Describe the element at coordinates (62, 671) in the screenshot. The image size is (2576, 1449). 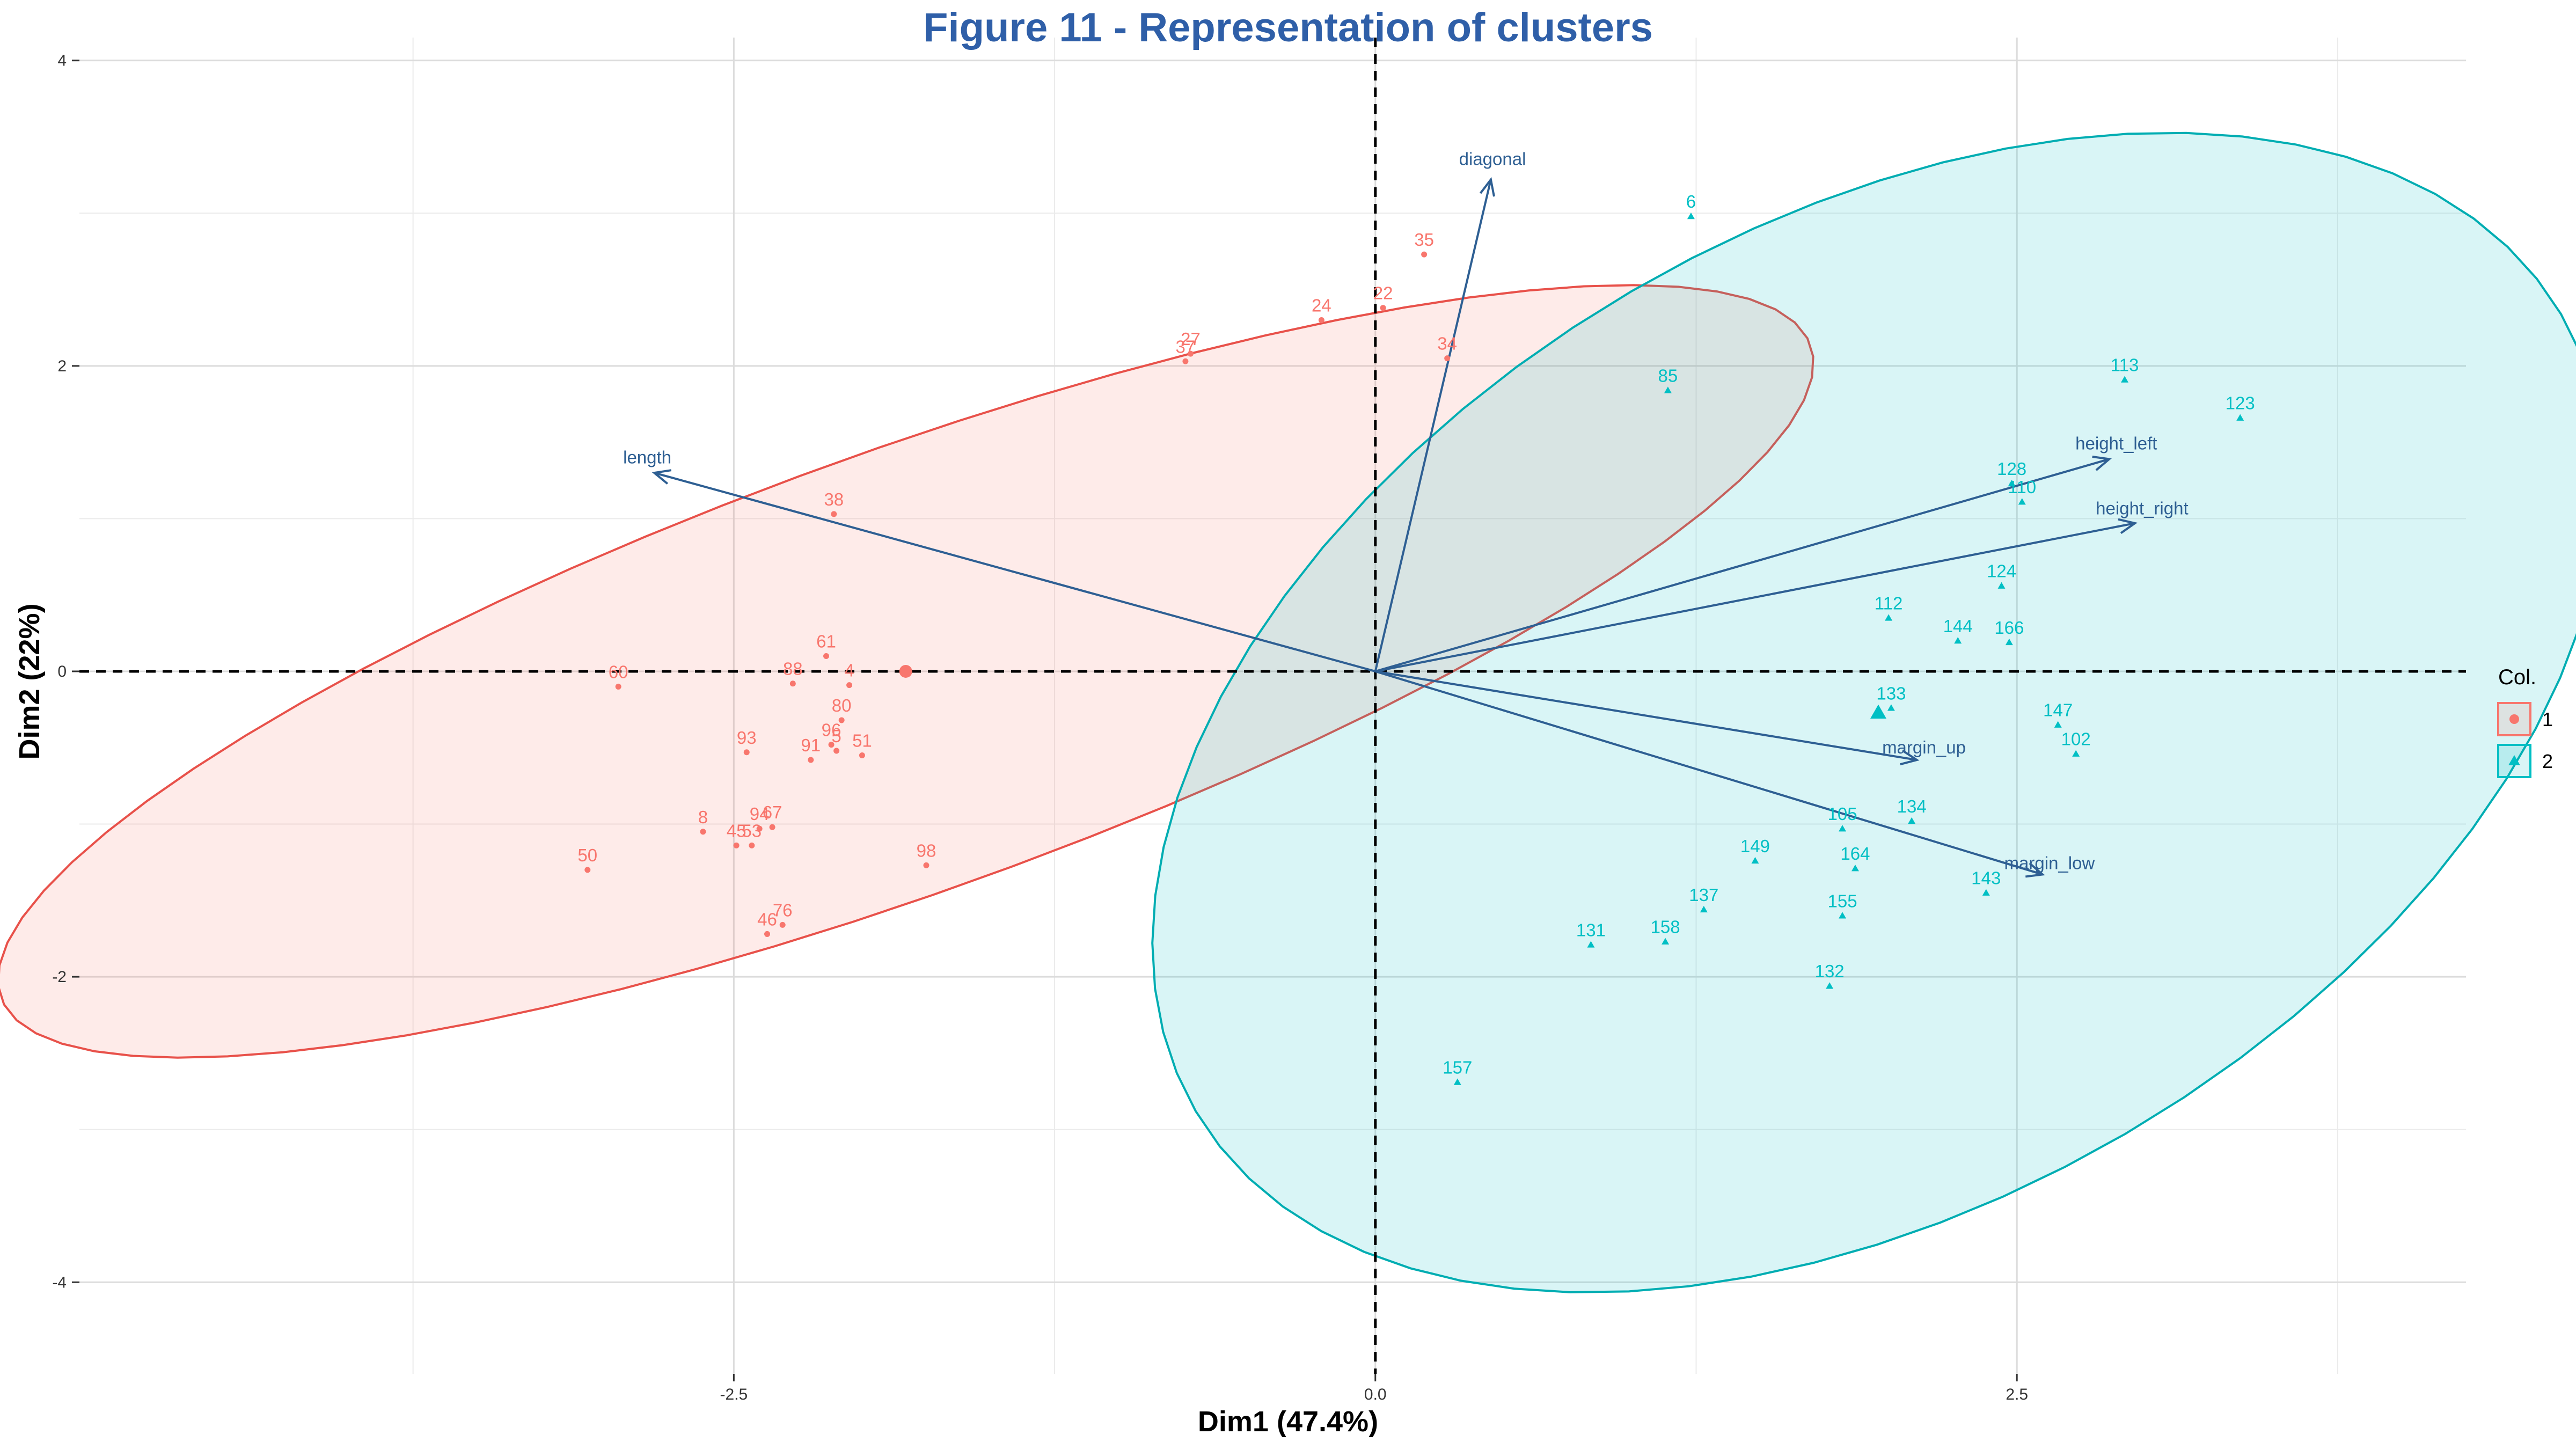
I see `y-tick-label: 0` at that location.